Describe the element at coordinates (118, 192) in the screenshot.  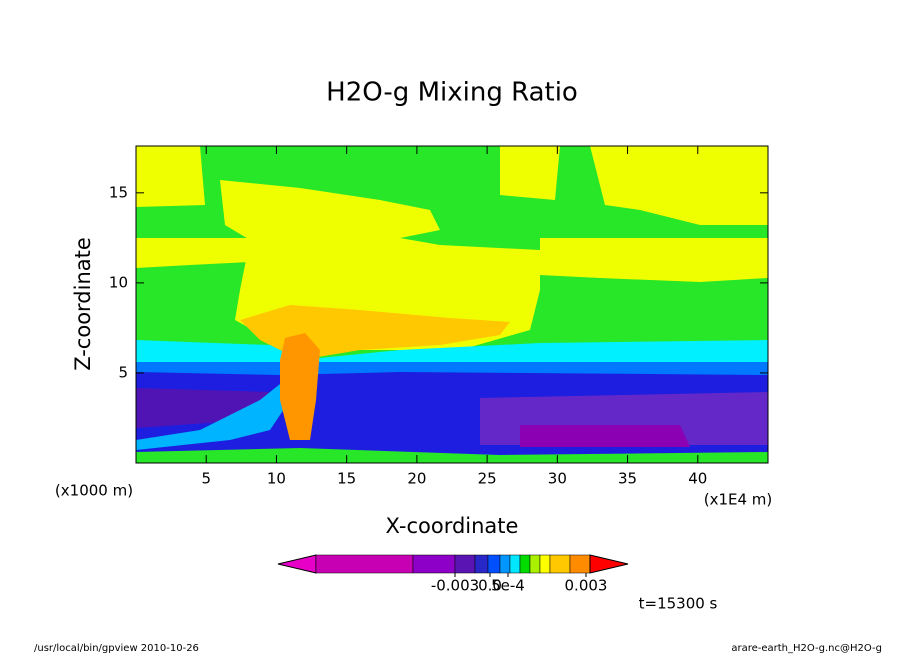
I see `y-tick-label: 15` at that location.